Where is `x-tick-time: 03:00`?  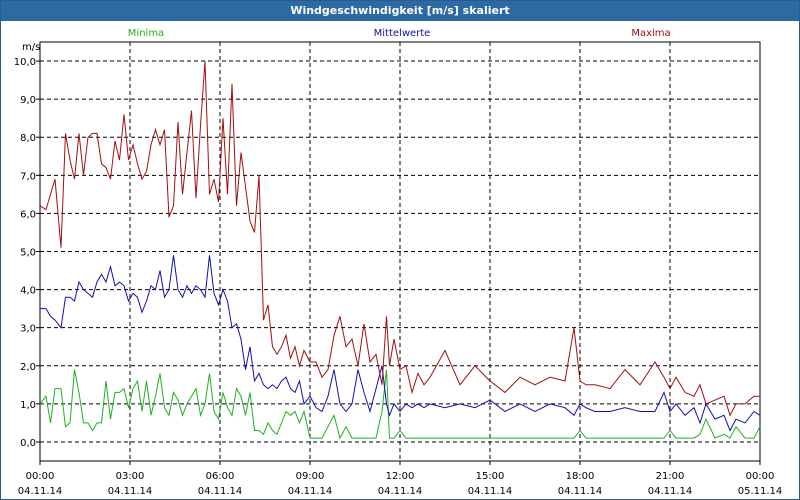 x-tick-time: 03:00 is located at coordinates (130, 476).